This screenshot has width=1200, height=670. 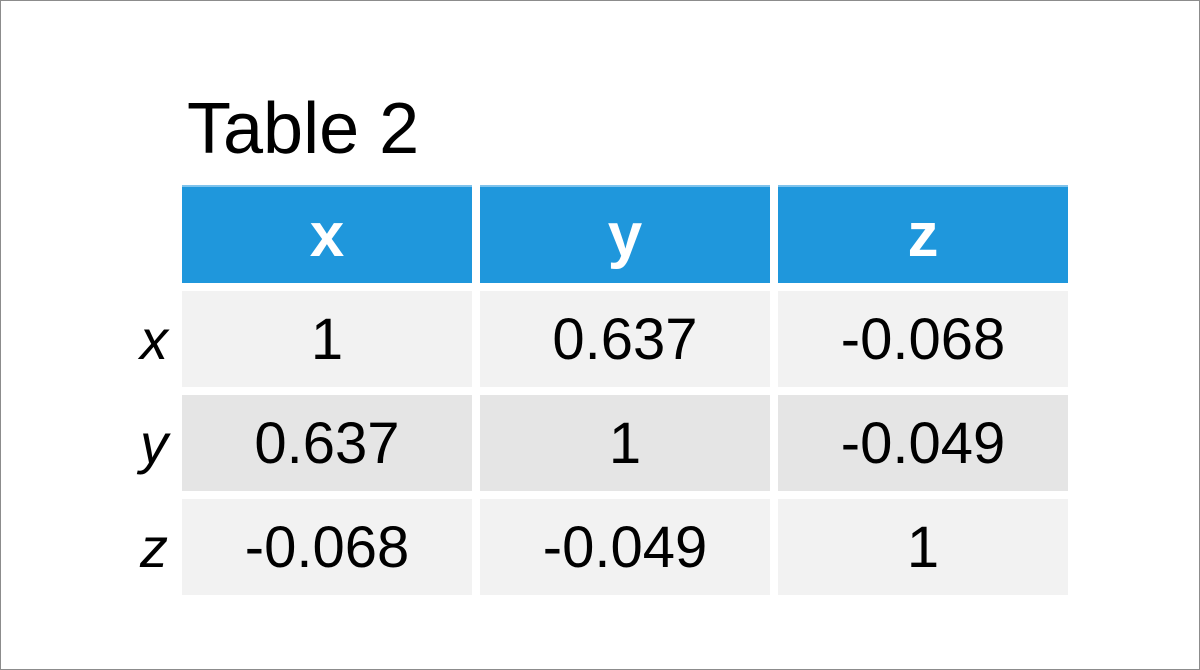 I want to click on header-row: x y z, so click(x=601, y=234).